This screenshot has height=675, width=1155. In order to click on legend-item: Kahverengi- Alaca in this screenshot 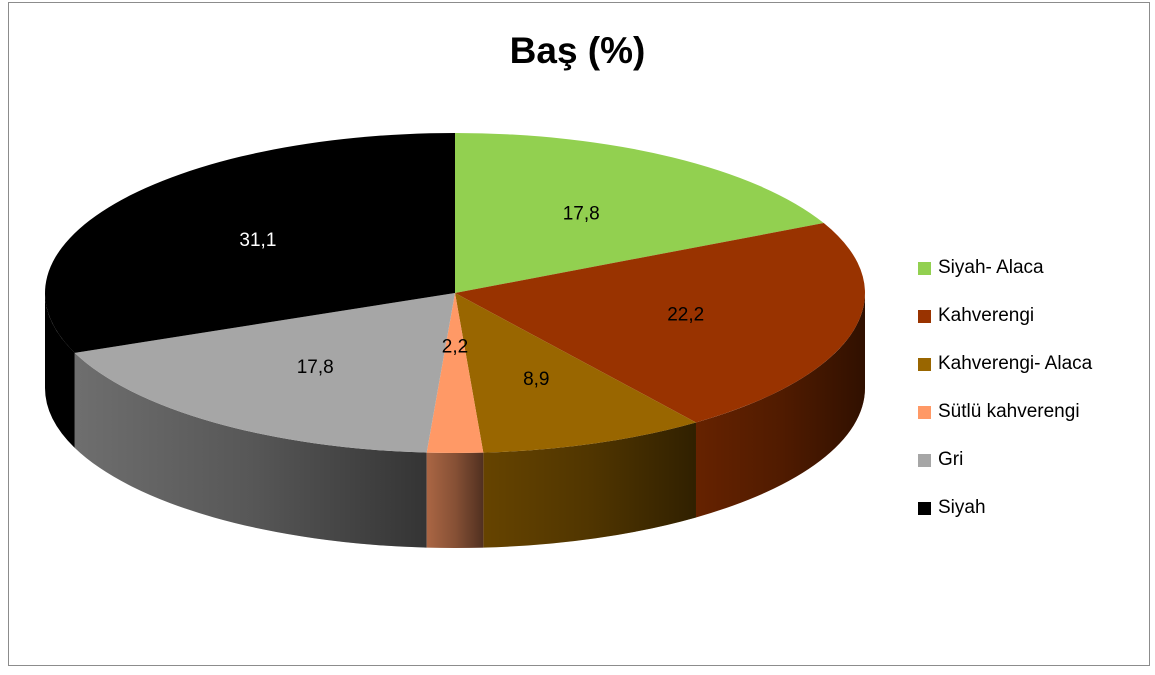, I will do `click(1005, 364)`.